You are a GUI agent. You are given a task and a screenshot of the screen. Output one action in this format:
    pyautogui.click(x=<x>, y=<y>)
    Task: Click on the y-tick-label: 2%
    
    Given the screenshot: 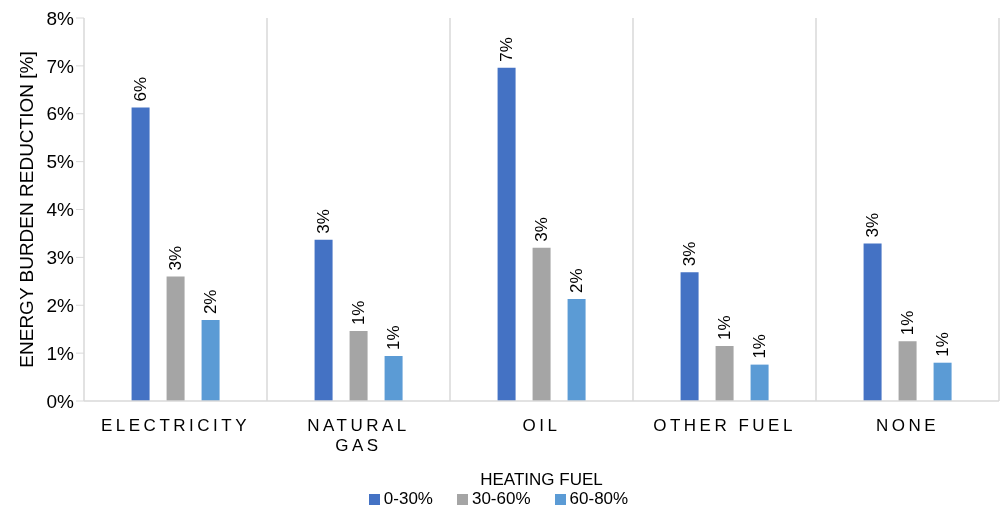 What is the action you would take?
    pyautogui.click(x=60, y=305)
    